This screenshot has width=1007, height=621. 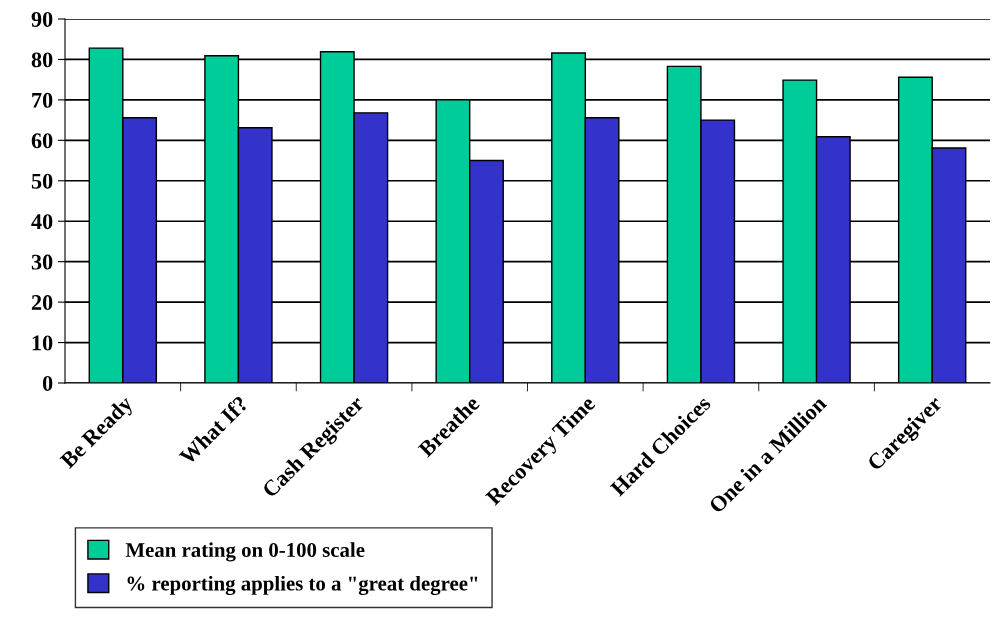 What do you see at coordinates (42, 19) in the screenshot?
I see `y-tick-label: 90` at bounding box center [42, 19].